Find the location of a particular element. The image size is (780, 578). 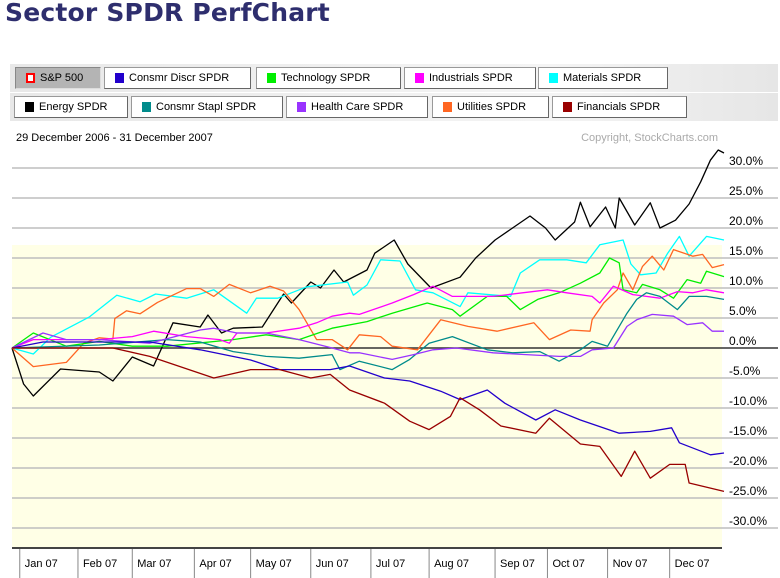

x-tick-label: May 07 is located at coordinates (274, 564).